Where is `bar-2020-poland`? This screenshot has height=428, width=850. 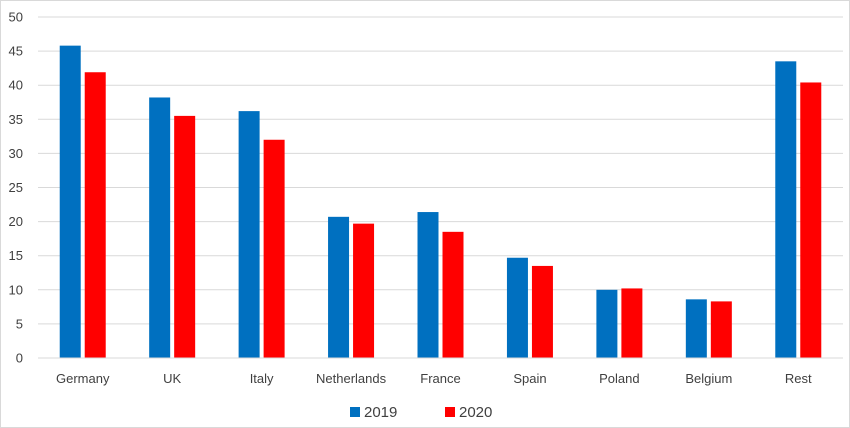 bar-2020-poland is located at coordinates (632, 323).